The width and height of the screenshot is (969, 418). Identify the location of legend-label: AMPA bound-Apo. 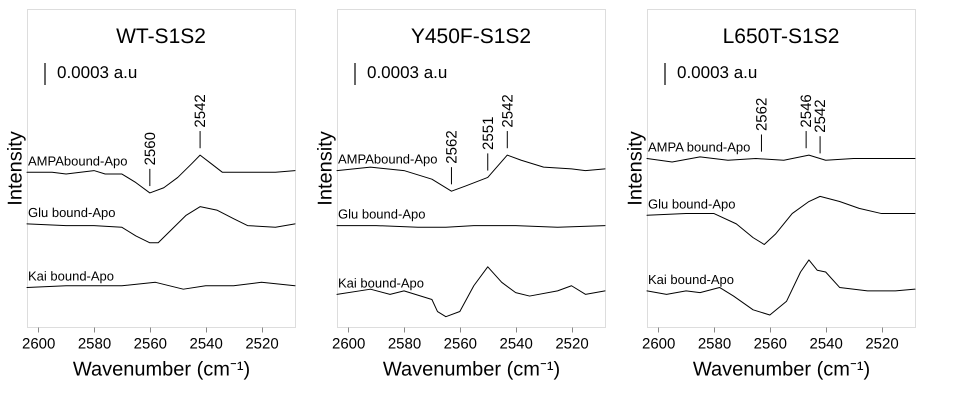
(699, 147).